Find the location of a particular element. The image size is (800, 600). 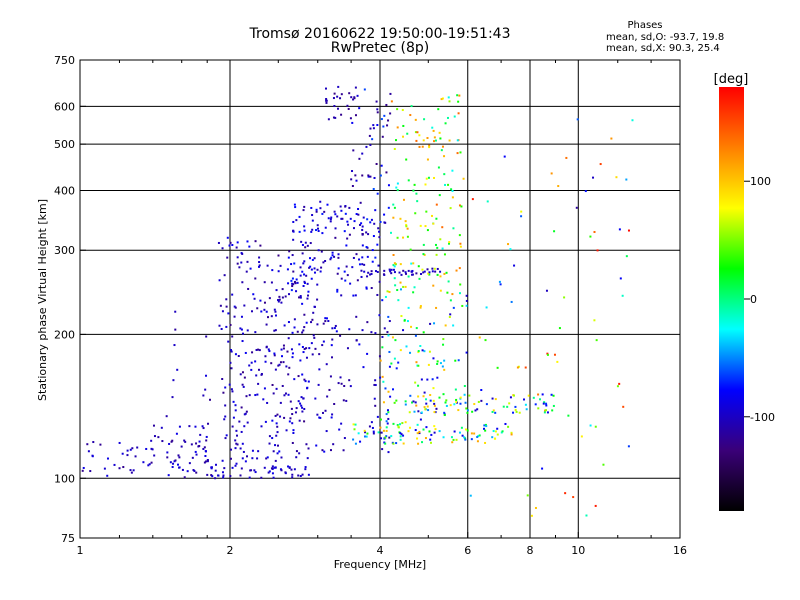

colorbar-ticks: 100 0 -100 is located at coordinates (759, 299).